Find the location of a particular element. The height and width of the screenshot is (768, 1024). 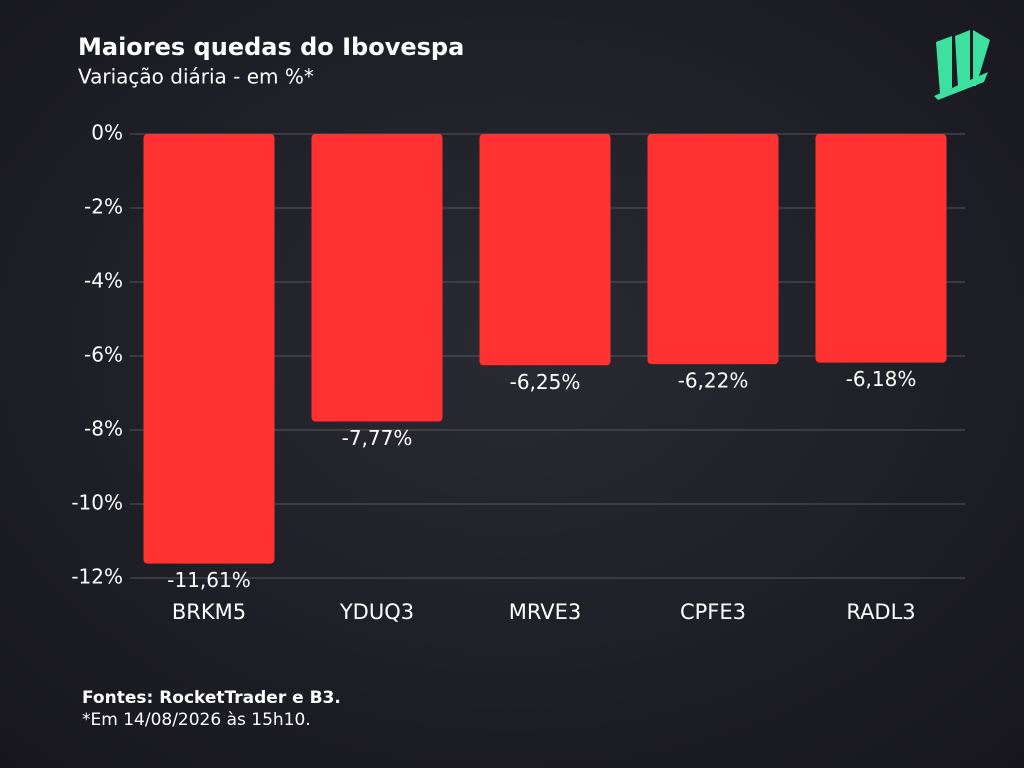

x-tick-label: MRVE3 is located at coordinates (545, 612).